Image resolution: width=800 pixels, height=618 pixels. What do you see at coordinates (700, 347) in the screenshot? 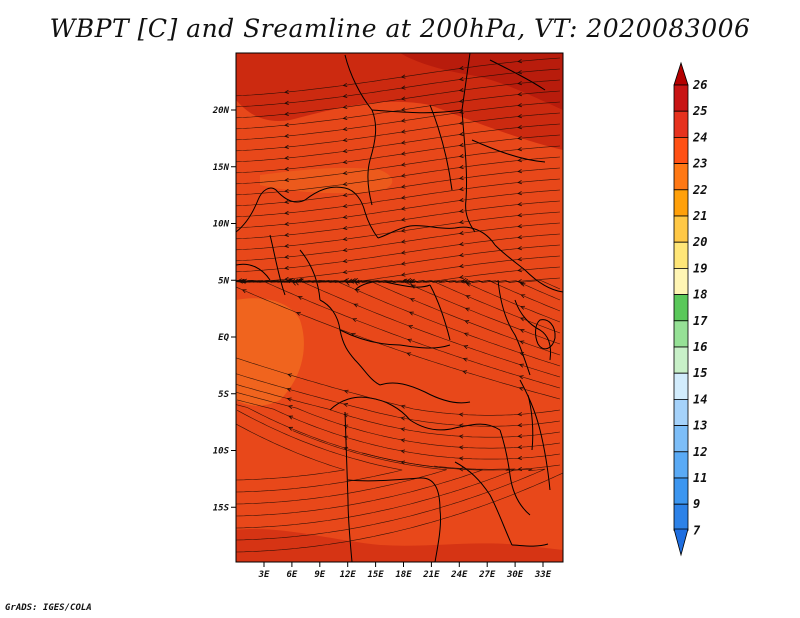
I see `colorbar-label: 16` at bounding box center [700, 347].